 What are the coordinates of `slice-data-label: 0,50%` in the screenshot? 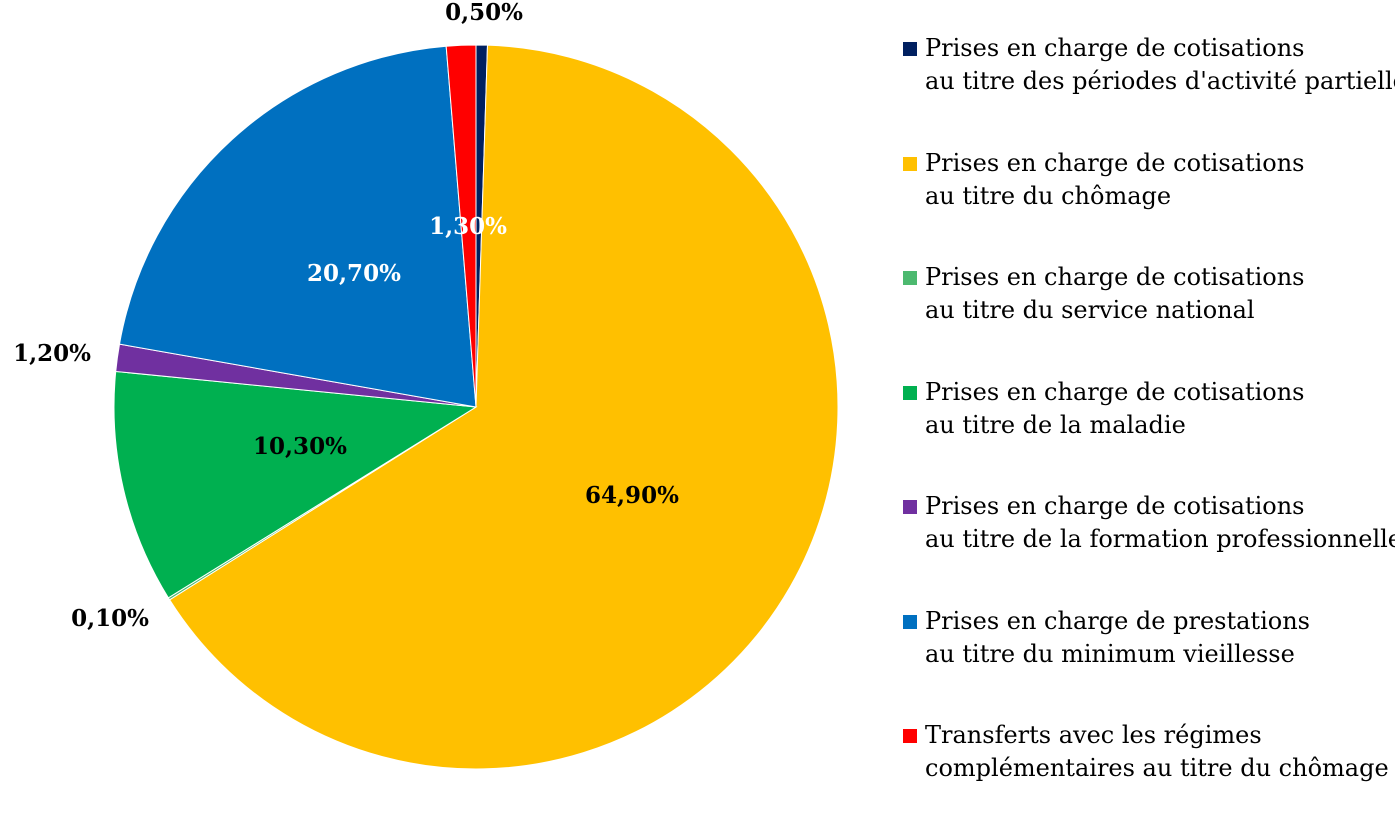 It's located at (484, 13).